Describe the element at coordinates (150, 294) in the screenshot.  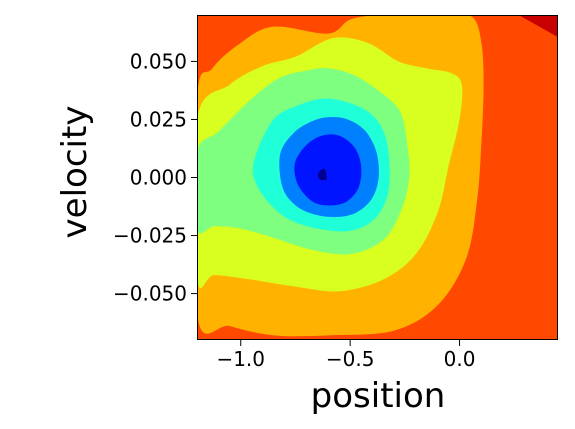
I see `y-tick-label: −0.050` at that location.